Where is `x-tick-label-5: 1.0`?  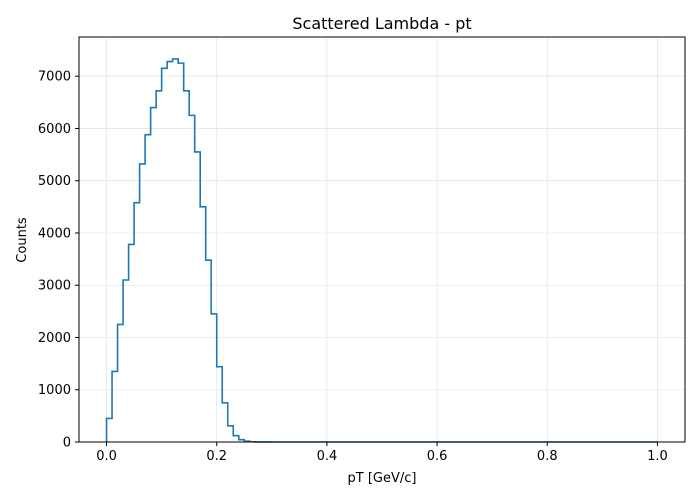 x-tick-label-5: 1.0 is located at coordinates (657, 456).